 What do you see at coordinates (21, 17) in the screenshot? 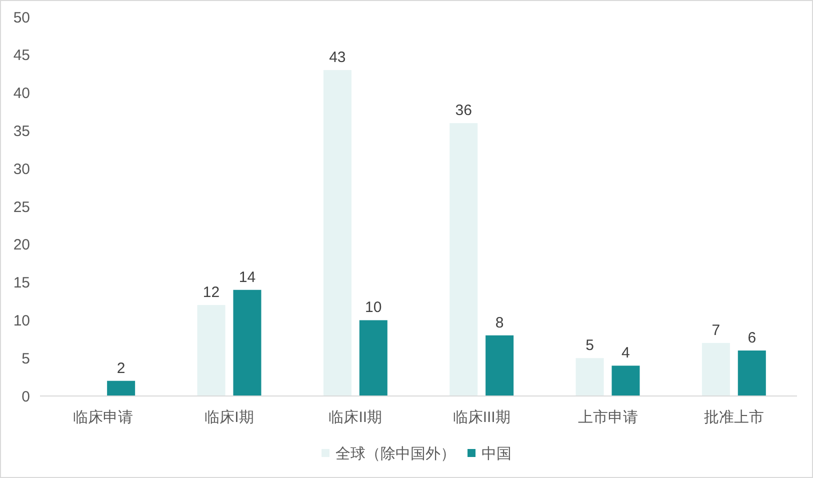
I see `y-tick-label: 50` at bounding box center [21, 17].